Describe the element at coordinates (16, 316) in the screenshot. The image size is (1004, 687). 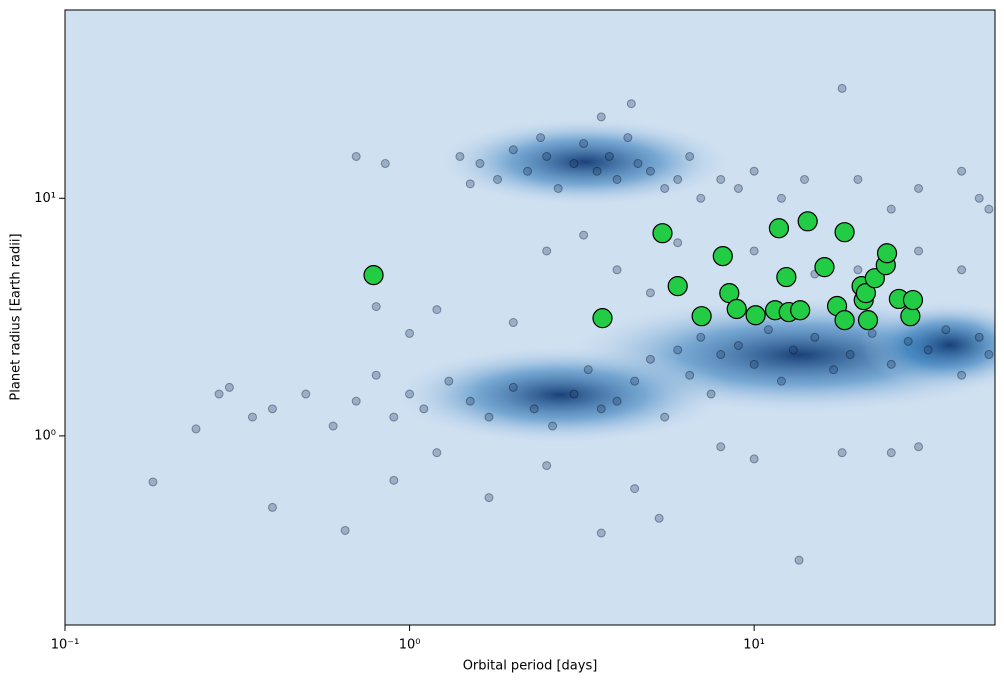
I see `y-axis-label: Planet radius [Earth radii]` at that location.